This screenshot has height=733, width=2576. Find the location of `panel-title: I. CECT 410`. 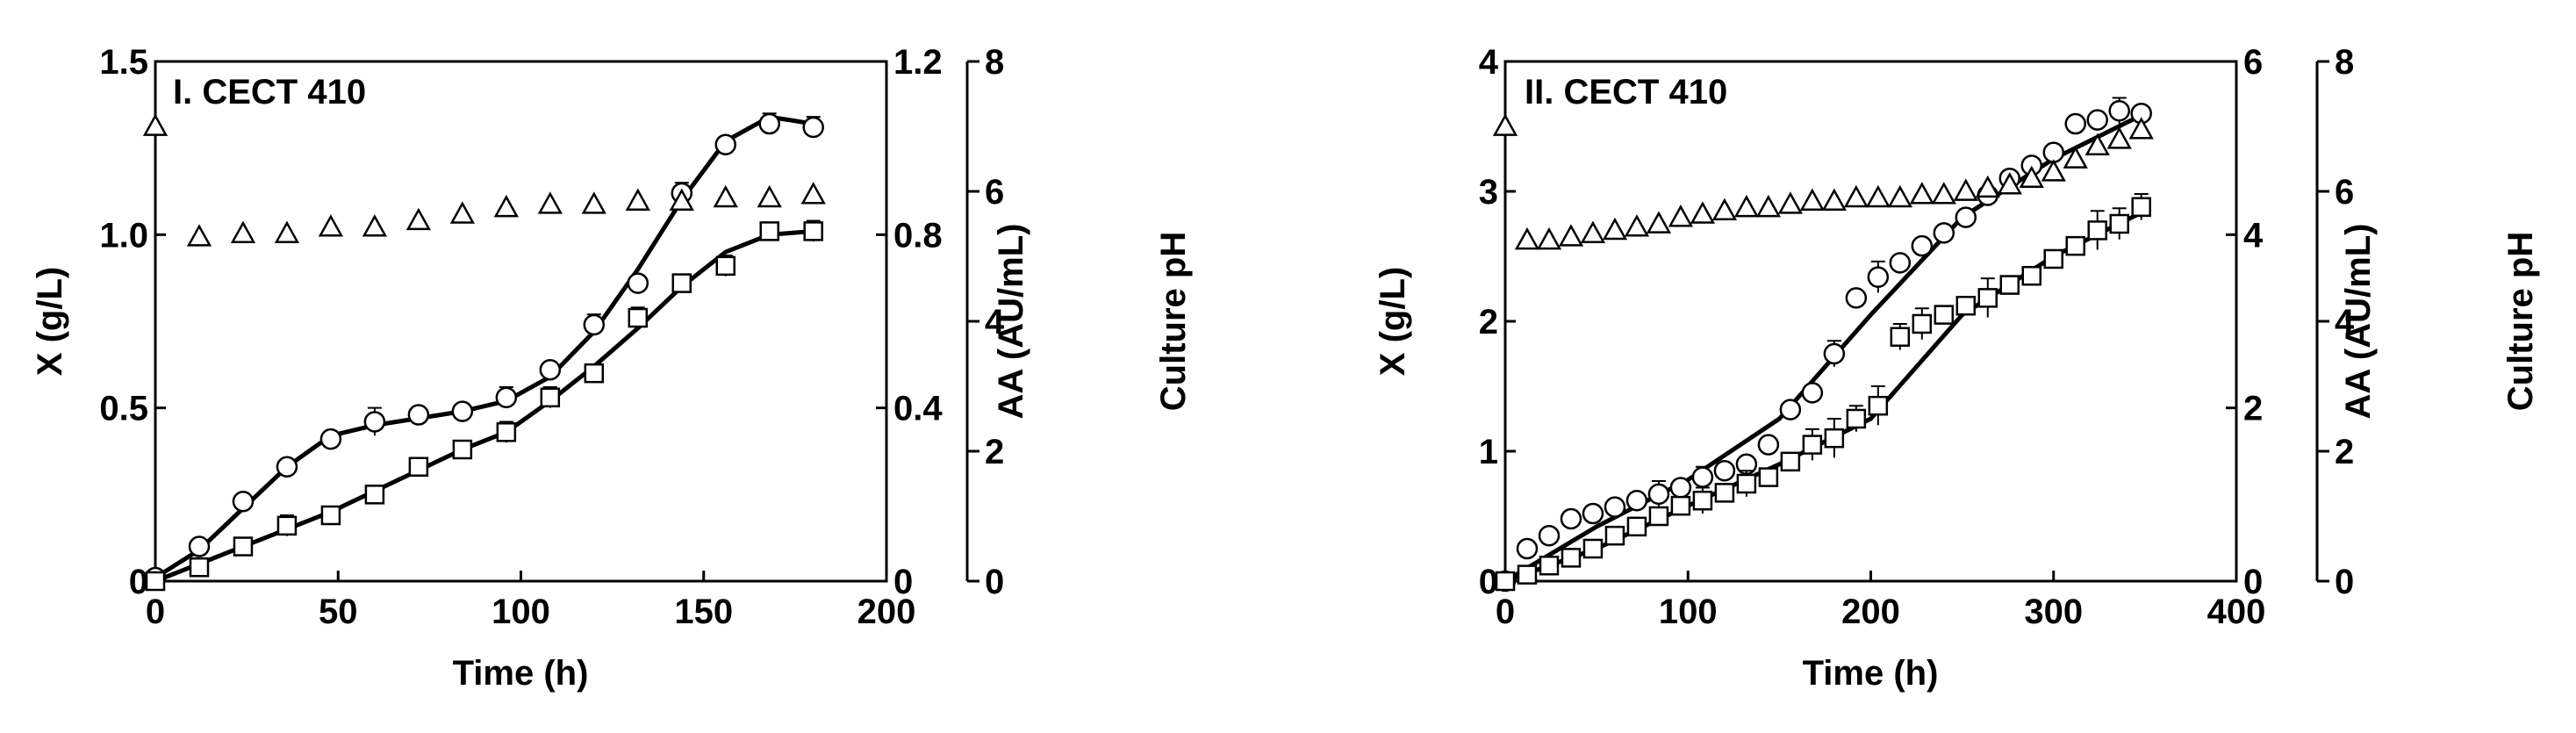

panel-title: I. CECT 410 is located at coordinates (269, 92).